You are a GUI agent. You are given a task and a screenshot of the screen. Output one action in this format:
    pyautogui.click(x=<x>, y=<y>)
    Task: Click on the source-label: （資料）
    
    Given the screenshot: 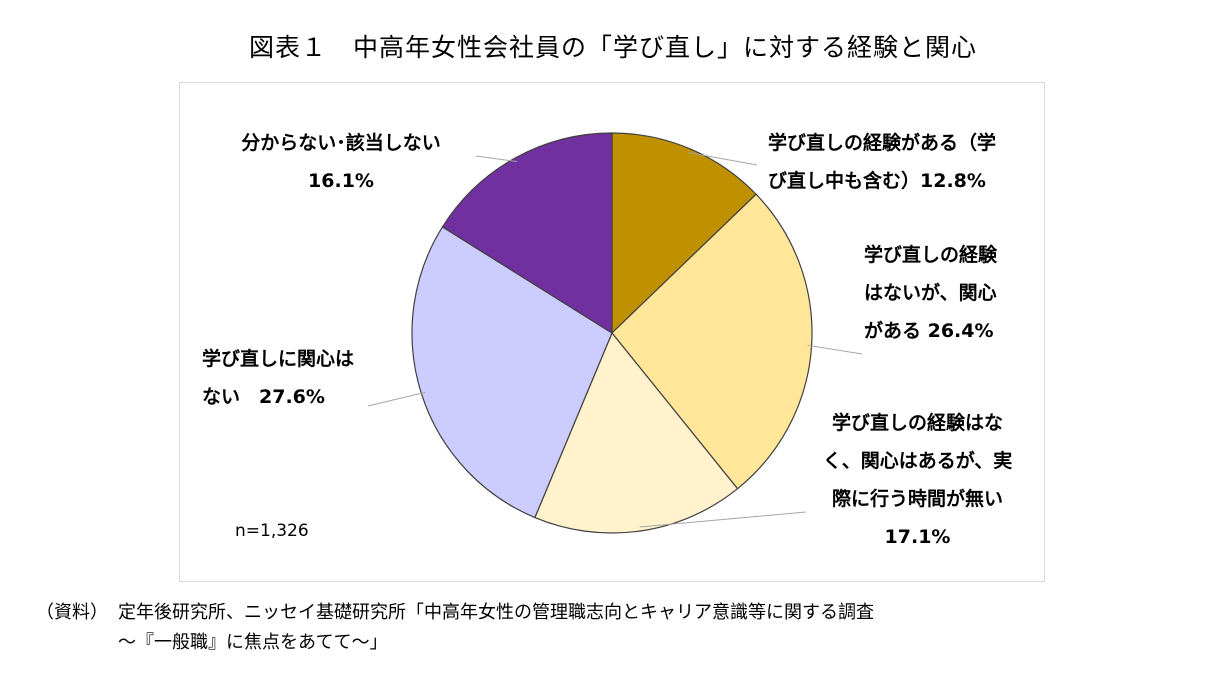 What is the action you would take?
    pyautogui.click(x=72, y=612)
    